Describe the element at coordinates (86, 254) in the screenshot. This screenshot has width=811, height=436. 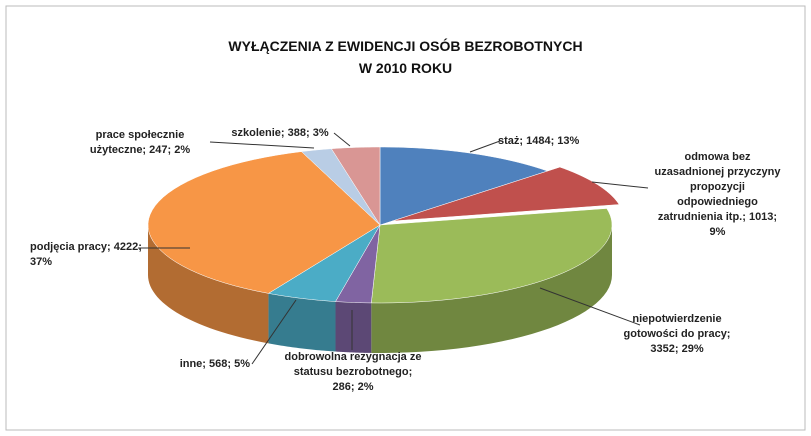
I see `data-label: podjęcia pracy; 4222; 37%` at that location.